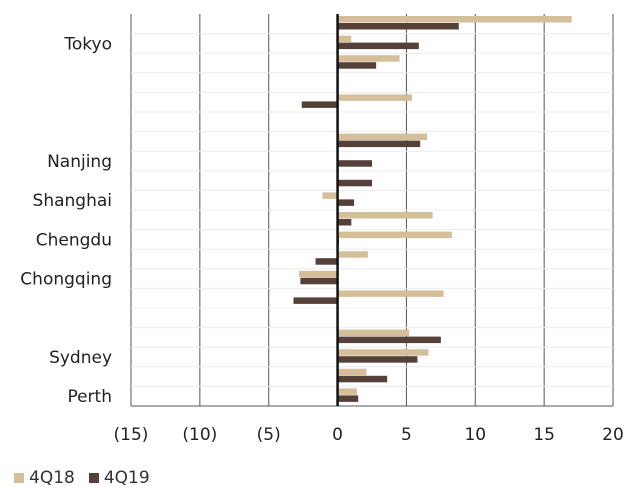  What do you see at coordinates (475, 435) in the screenshot?
I see `x-tick-label: 10` at bounding box center [475, 435].